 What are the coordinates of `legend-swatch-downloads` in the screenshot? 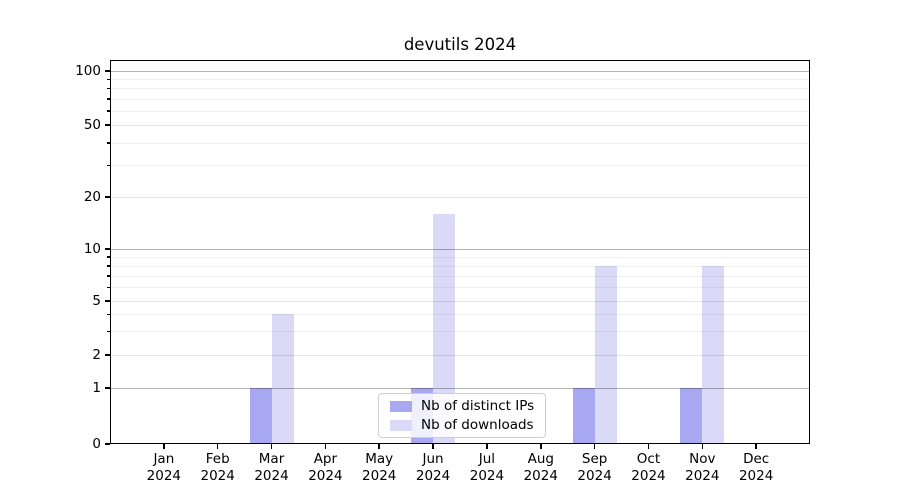 It's located at (401, 425).